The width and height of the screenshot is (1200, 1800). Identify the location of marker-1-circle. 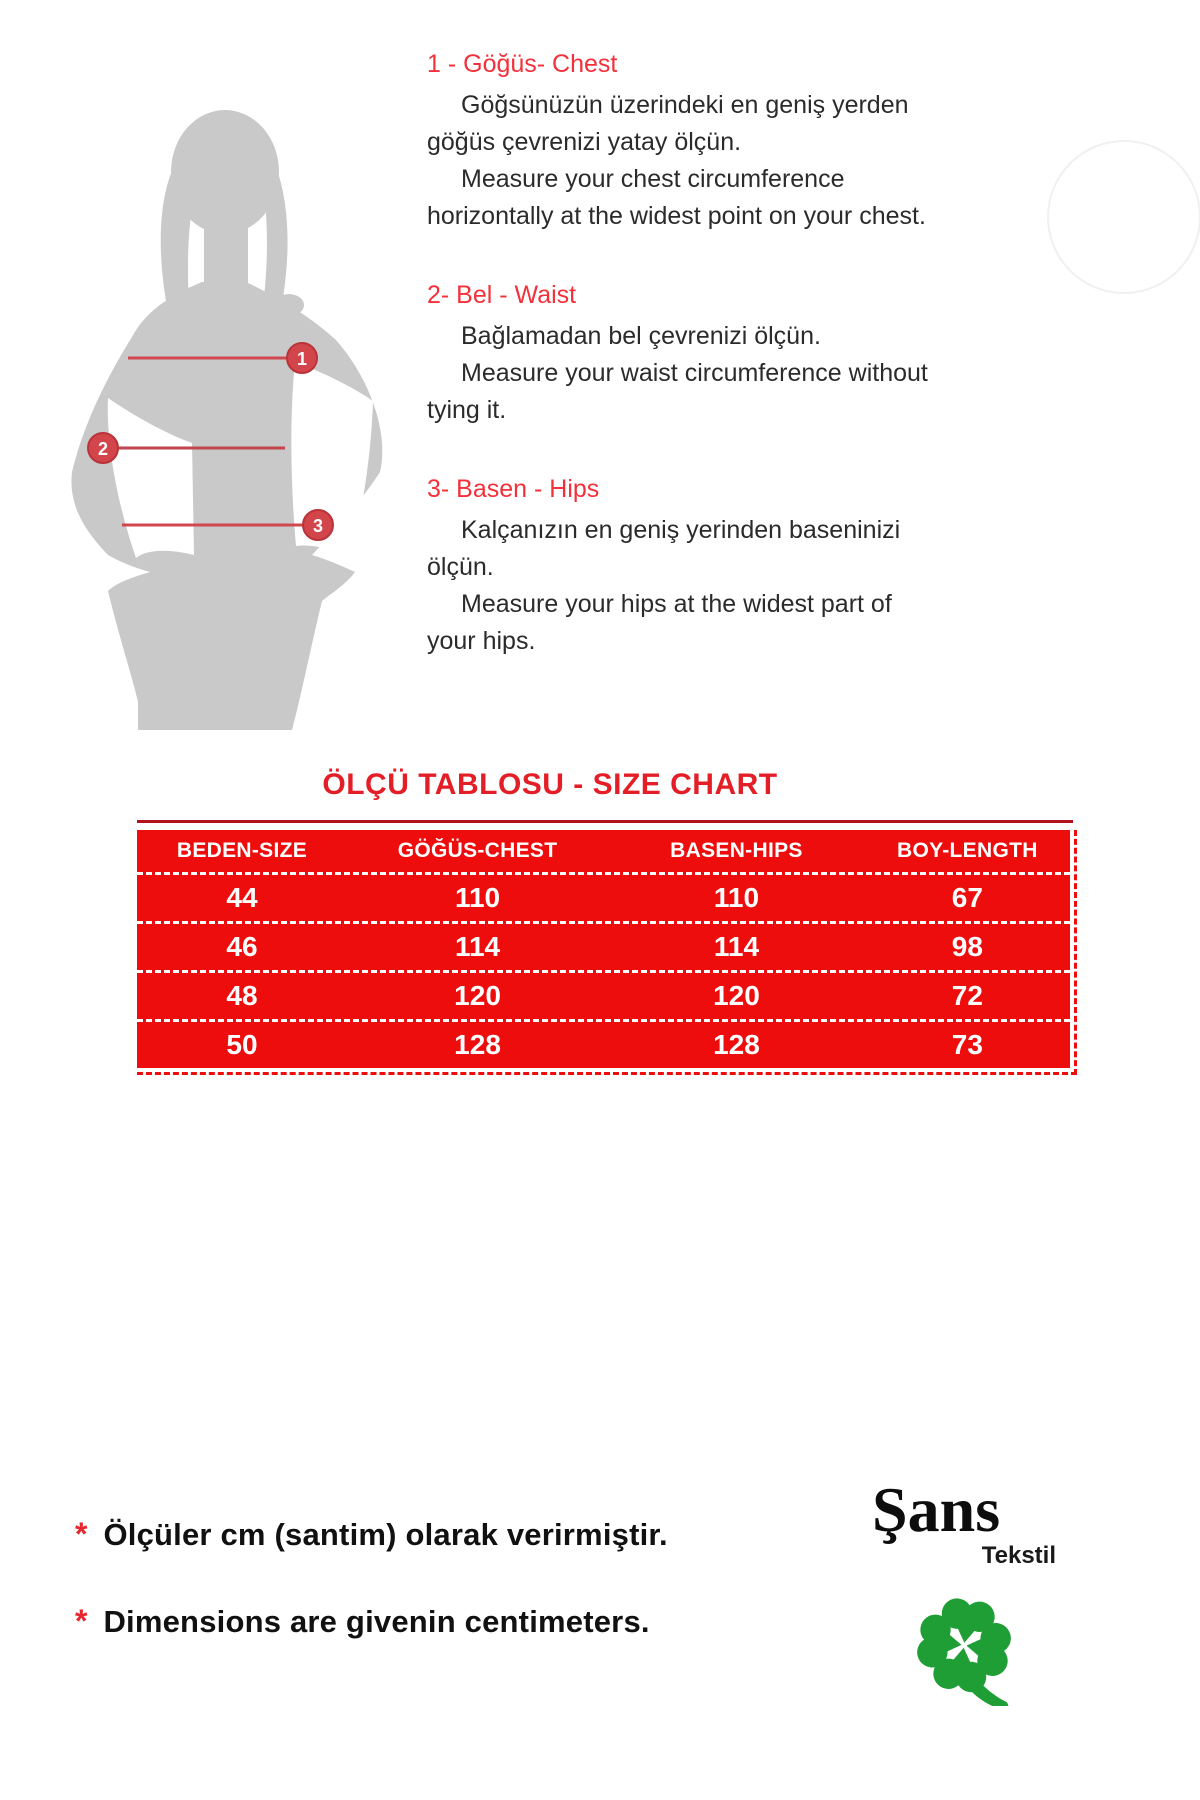
(302, 358).